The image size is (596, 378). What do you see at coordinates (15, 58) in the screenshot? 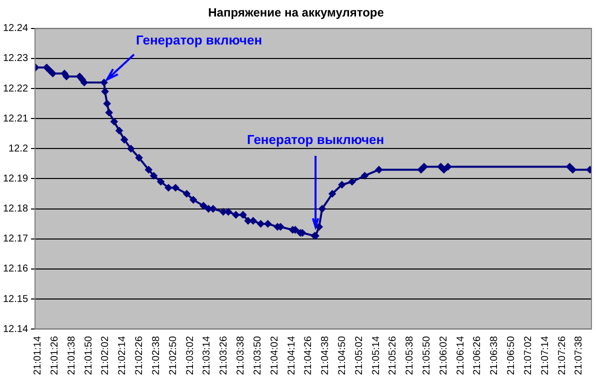
I see `y-tick-label: 12.23` at bounding box center [15, 58].